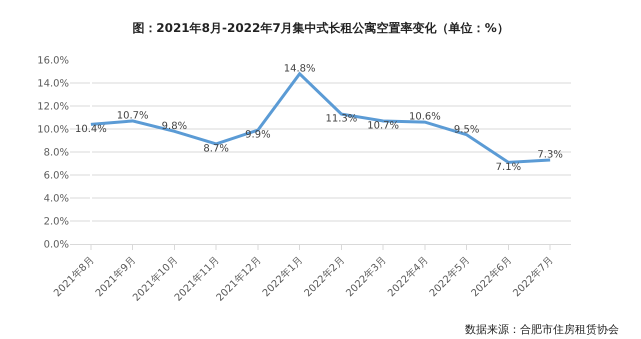 This screenshot has height=339, width=641. I want to click on data-label: 9.8%, so click(175, 126).